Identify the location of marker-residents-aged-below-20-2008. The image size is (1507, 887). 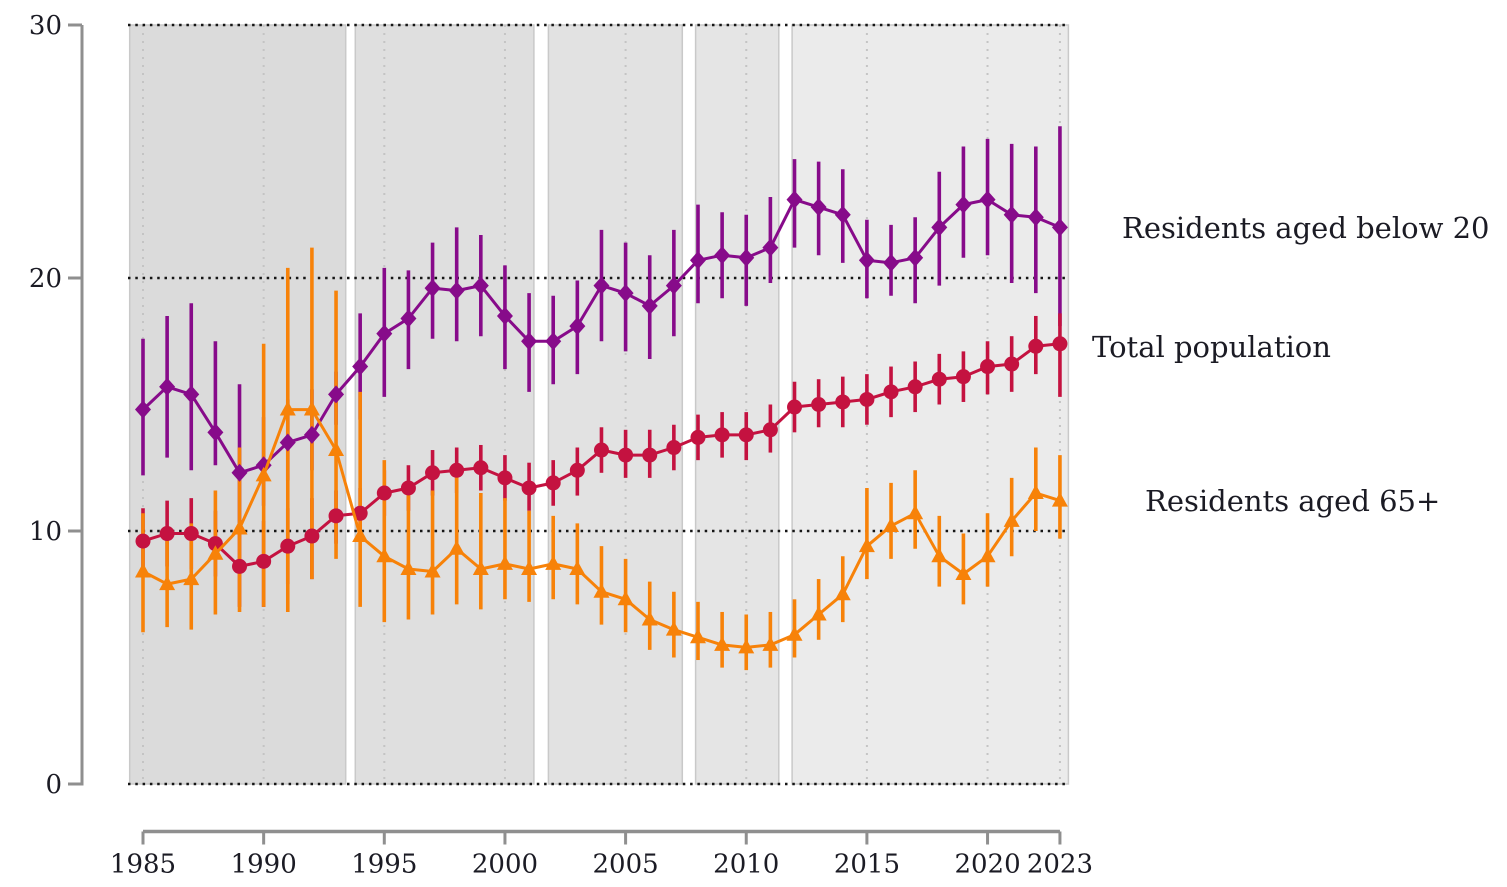
(697, 260).